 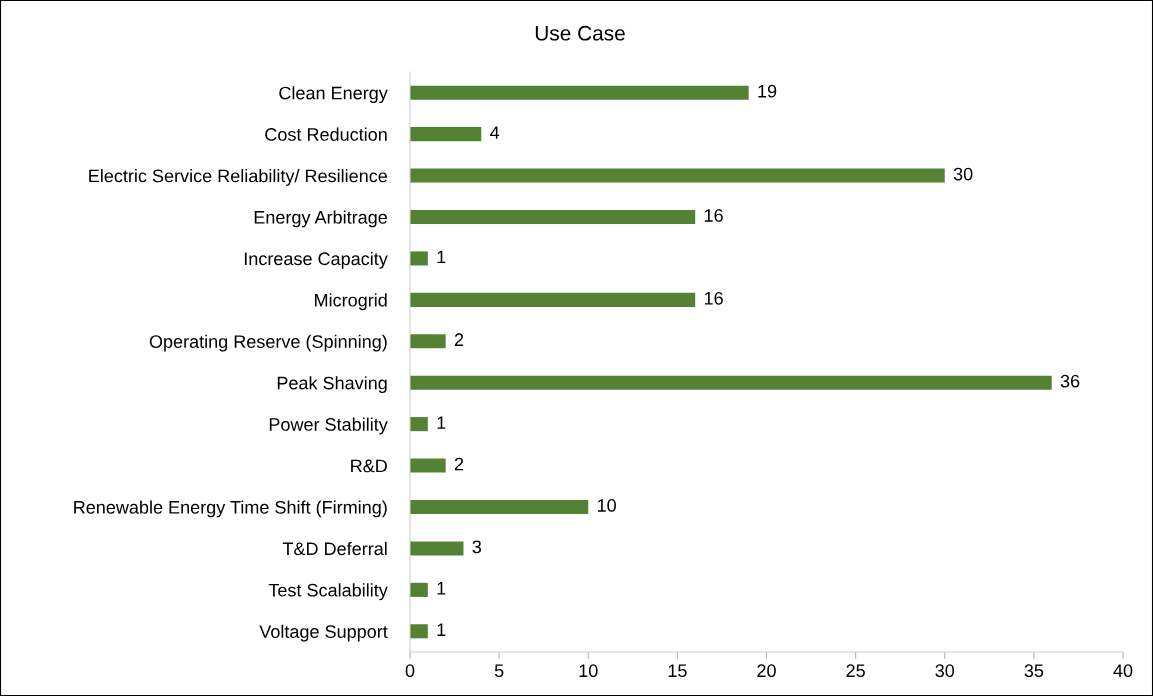 I want to click on y-tick-label: Operating Reserve (Spinning), so click(x=268, y=343).